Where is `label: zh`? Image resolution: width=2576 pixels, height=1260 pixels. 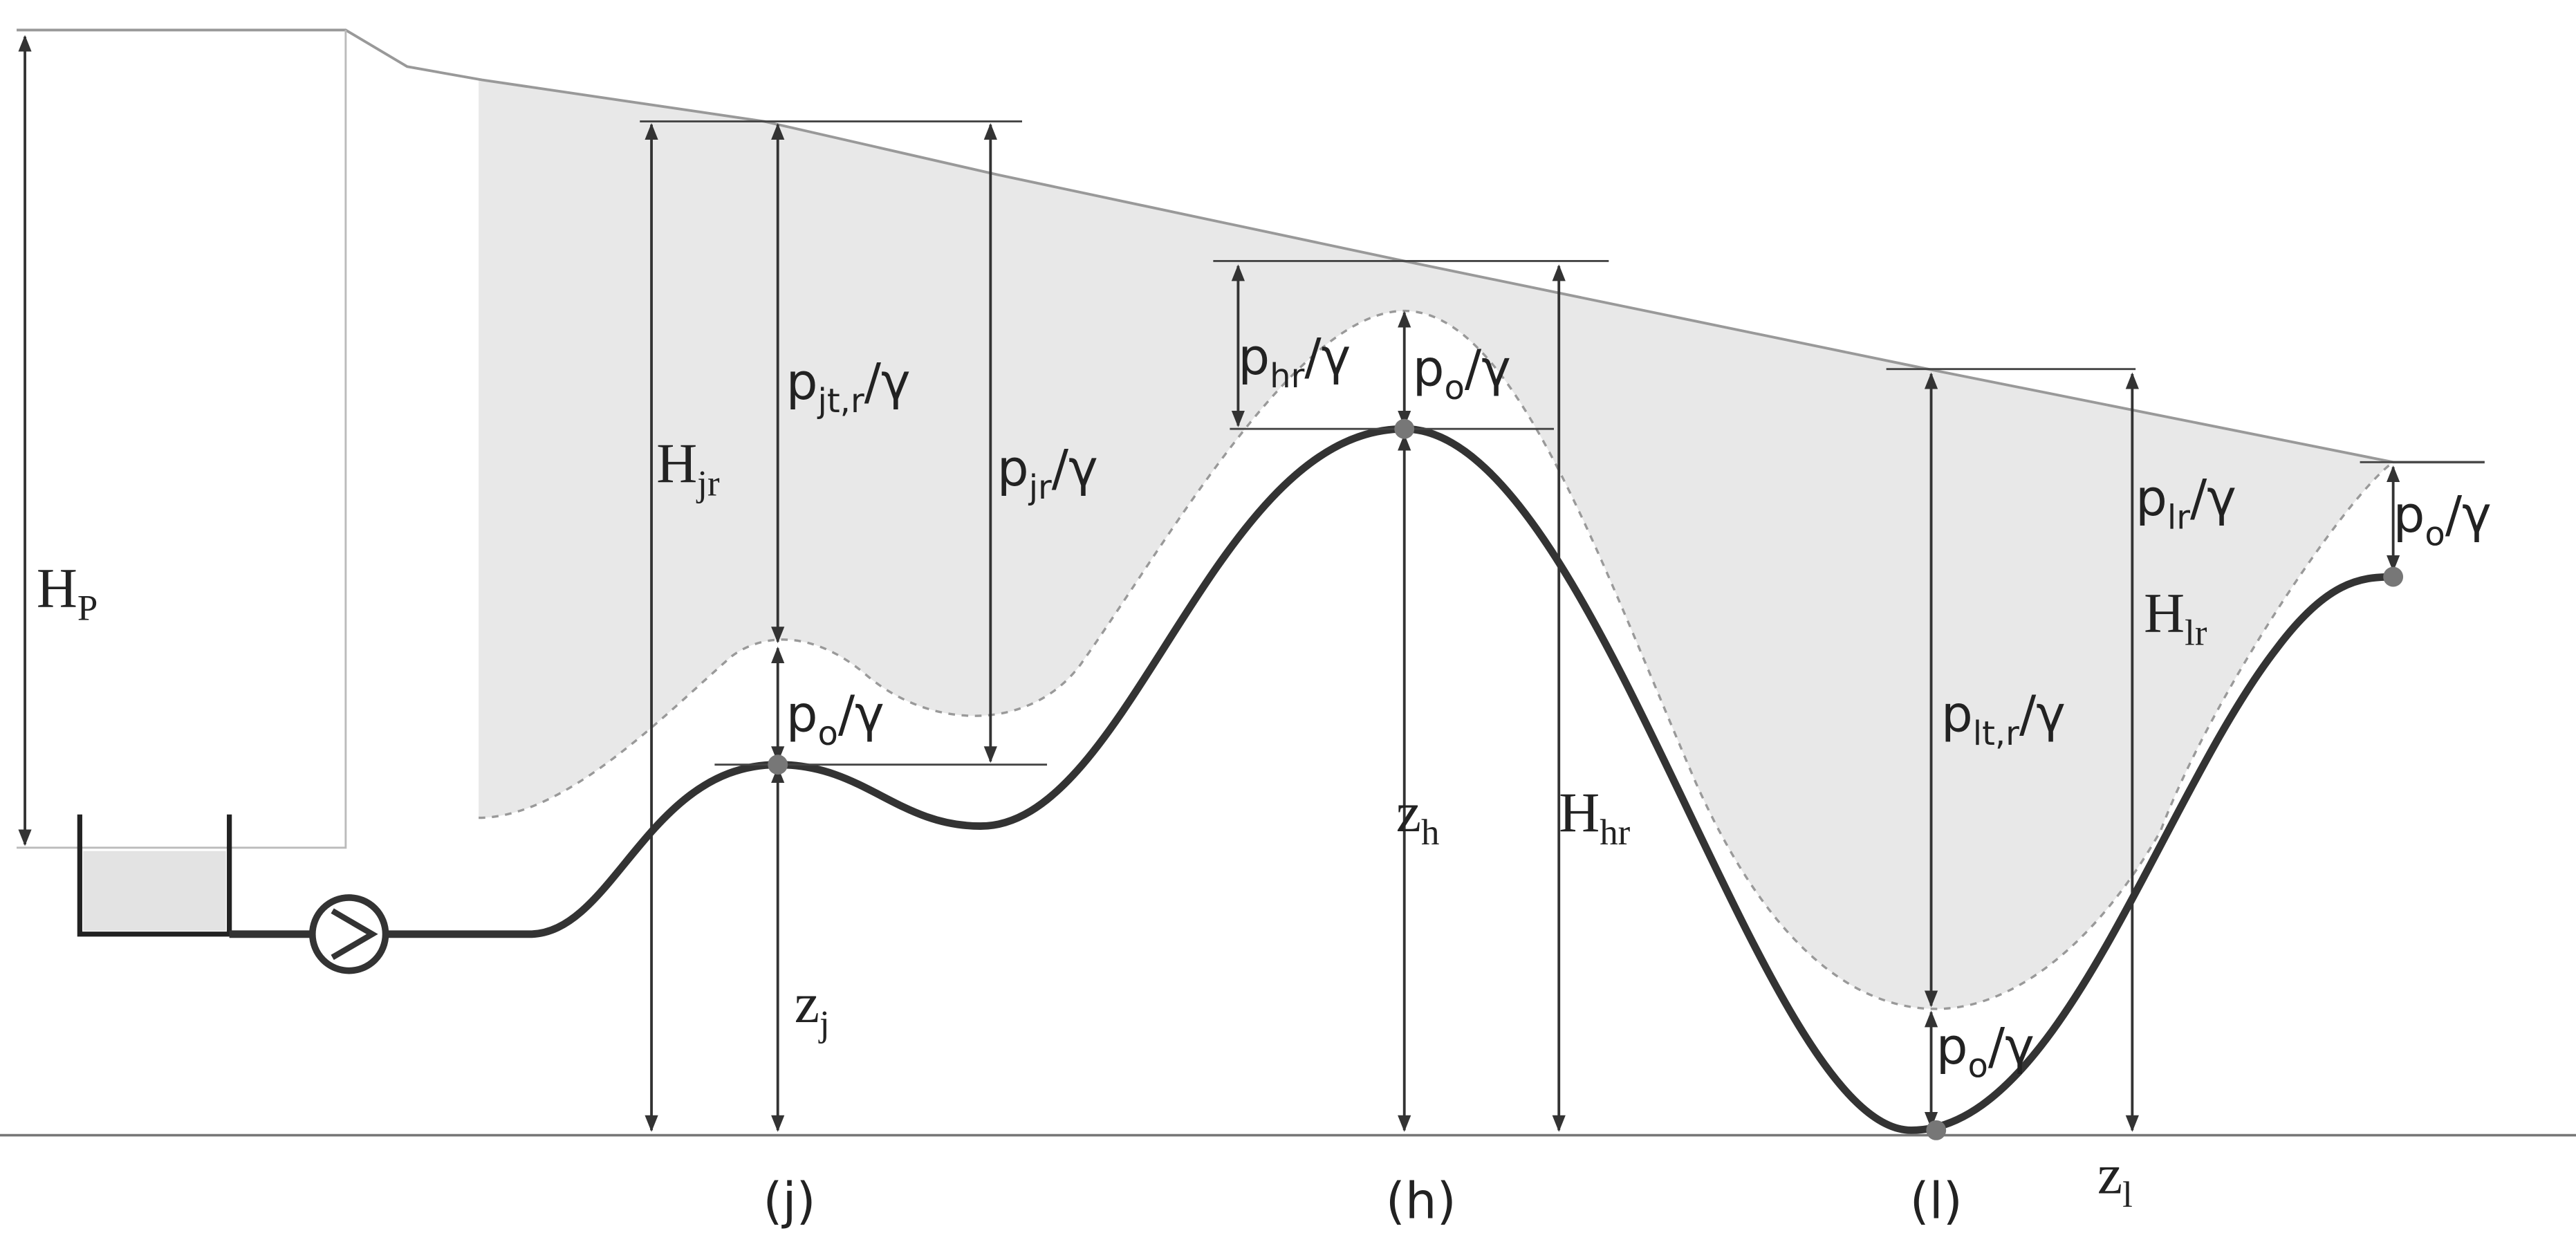 label: zh is located at coordinates (1418, 817).